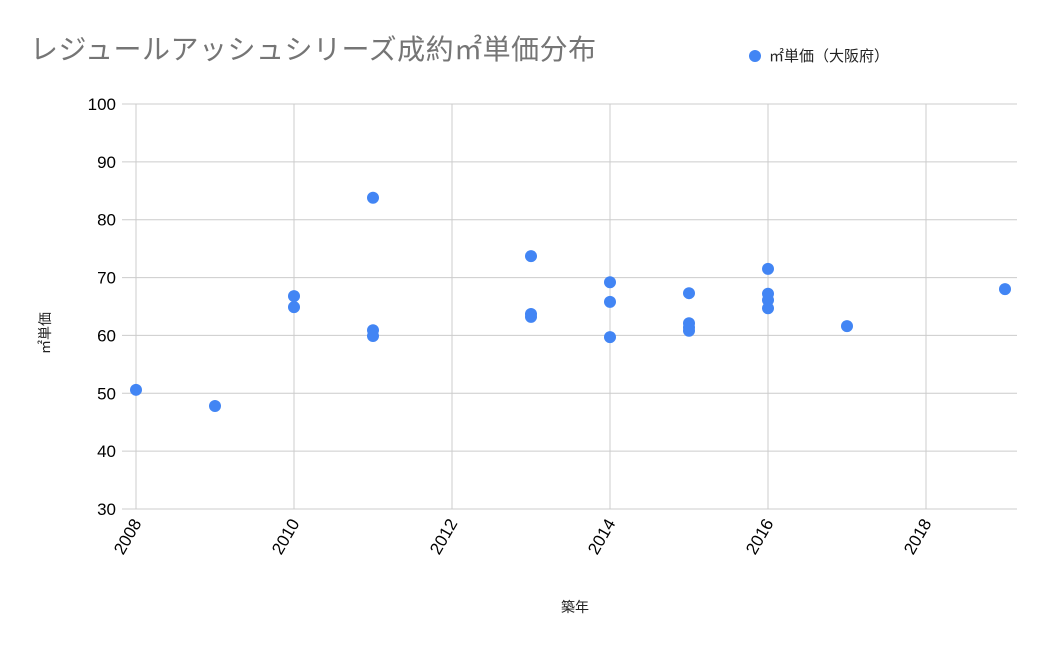 The width and height of the screenshot is (1050, 649). I want to click on x-tick-label: 2018, so click(917, 537).